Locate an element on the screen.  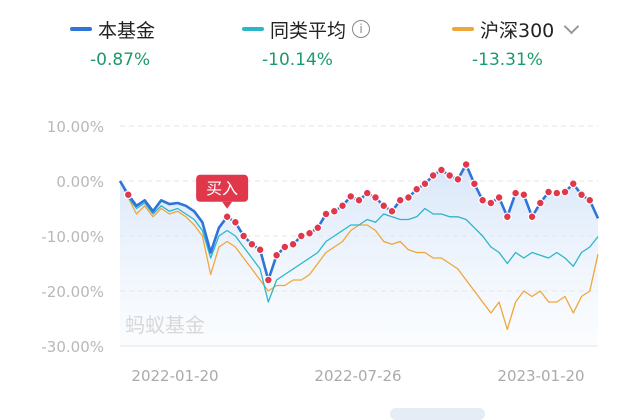
legend-name-index: 沪深300 is located at coordinates (517, 30).